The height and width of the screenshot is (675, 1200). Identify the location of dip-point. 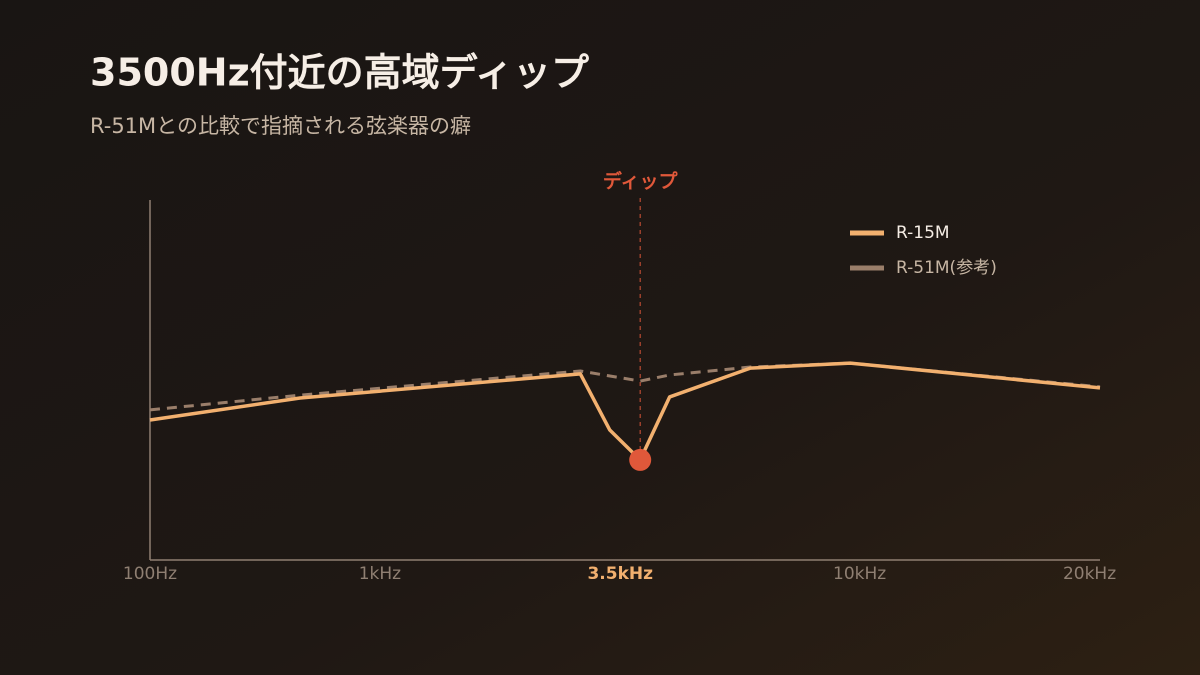
(640, 459).